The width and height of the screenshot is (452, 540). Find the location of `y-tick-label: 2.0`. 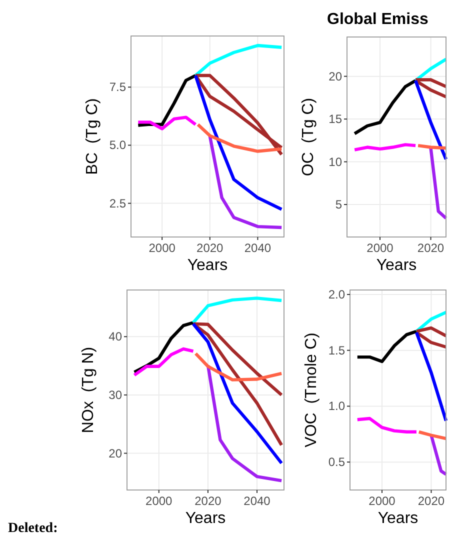

y-tick-label: 2.0 is located at coordinates (337, 294).